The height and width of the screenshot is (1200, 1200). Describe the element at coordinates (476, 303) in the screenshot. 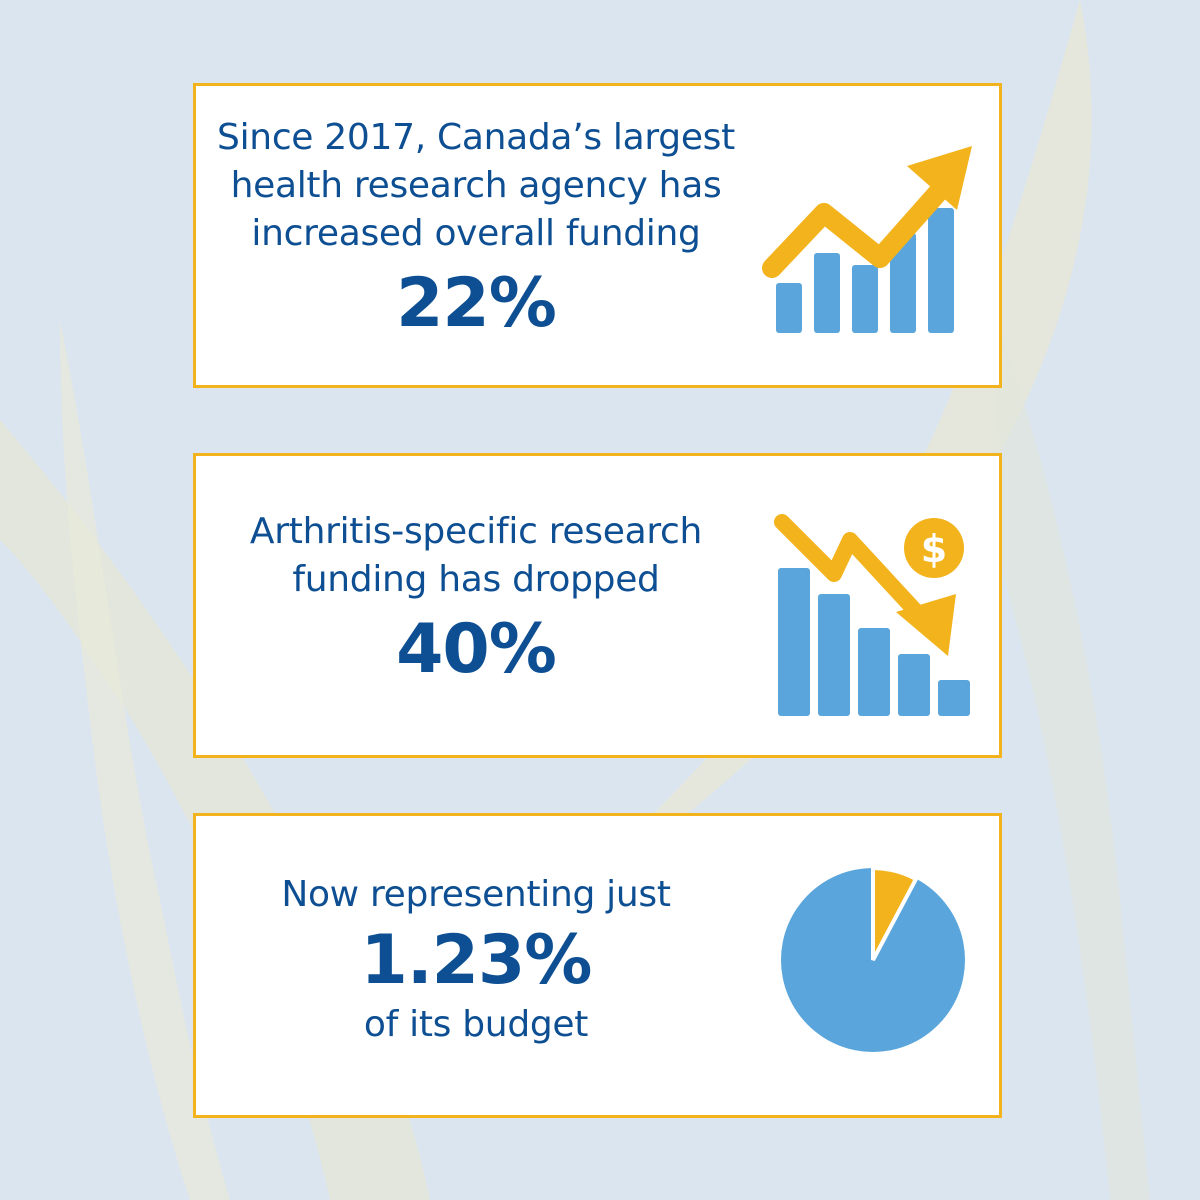

I see `increase-value: 22%` at that location.